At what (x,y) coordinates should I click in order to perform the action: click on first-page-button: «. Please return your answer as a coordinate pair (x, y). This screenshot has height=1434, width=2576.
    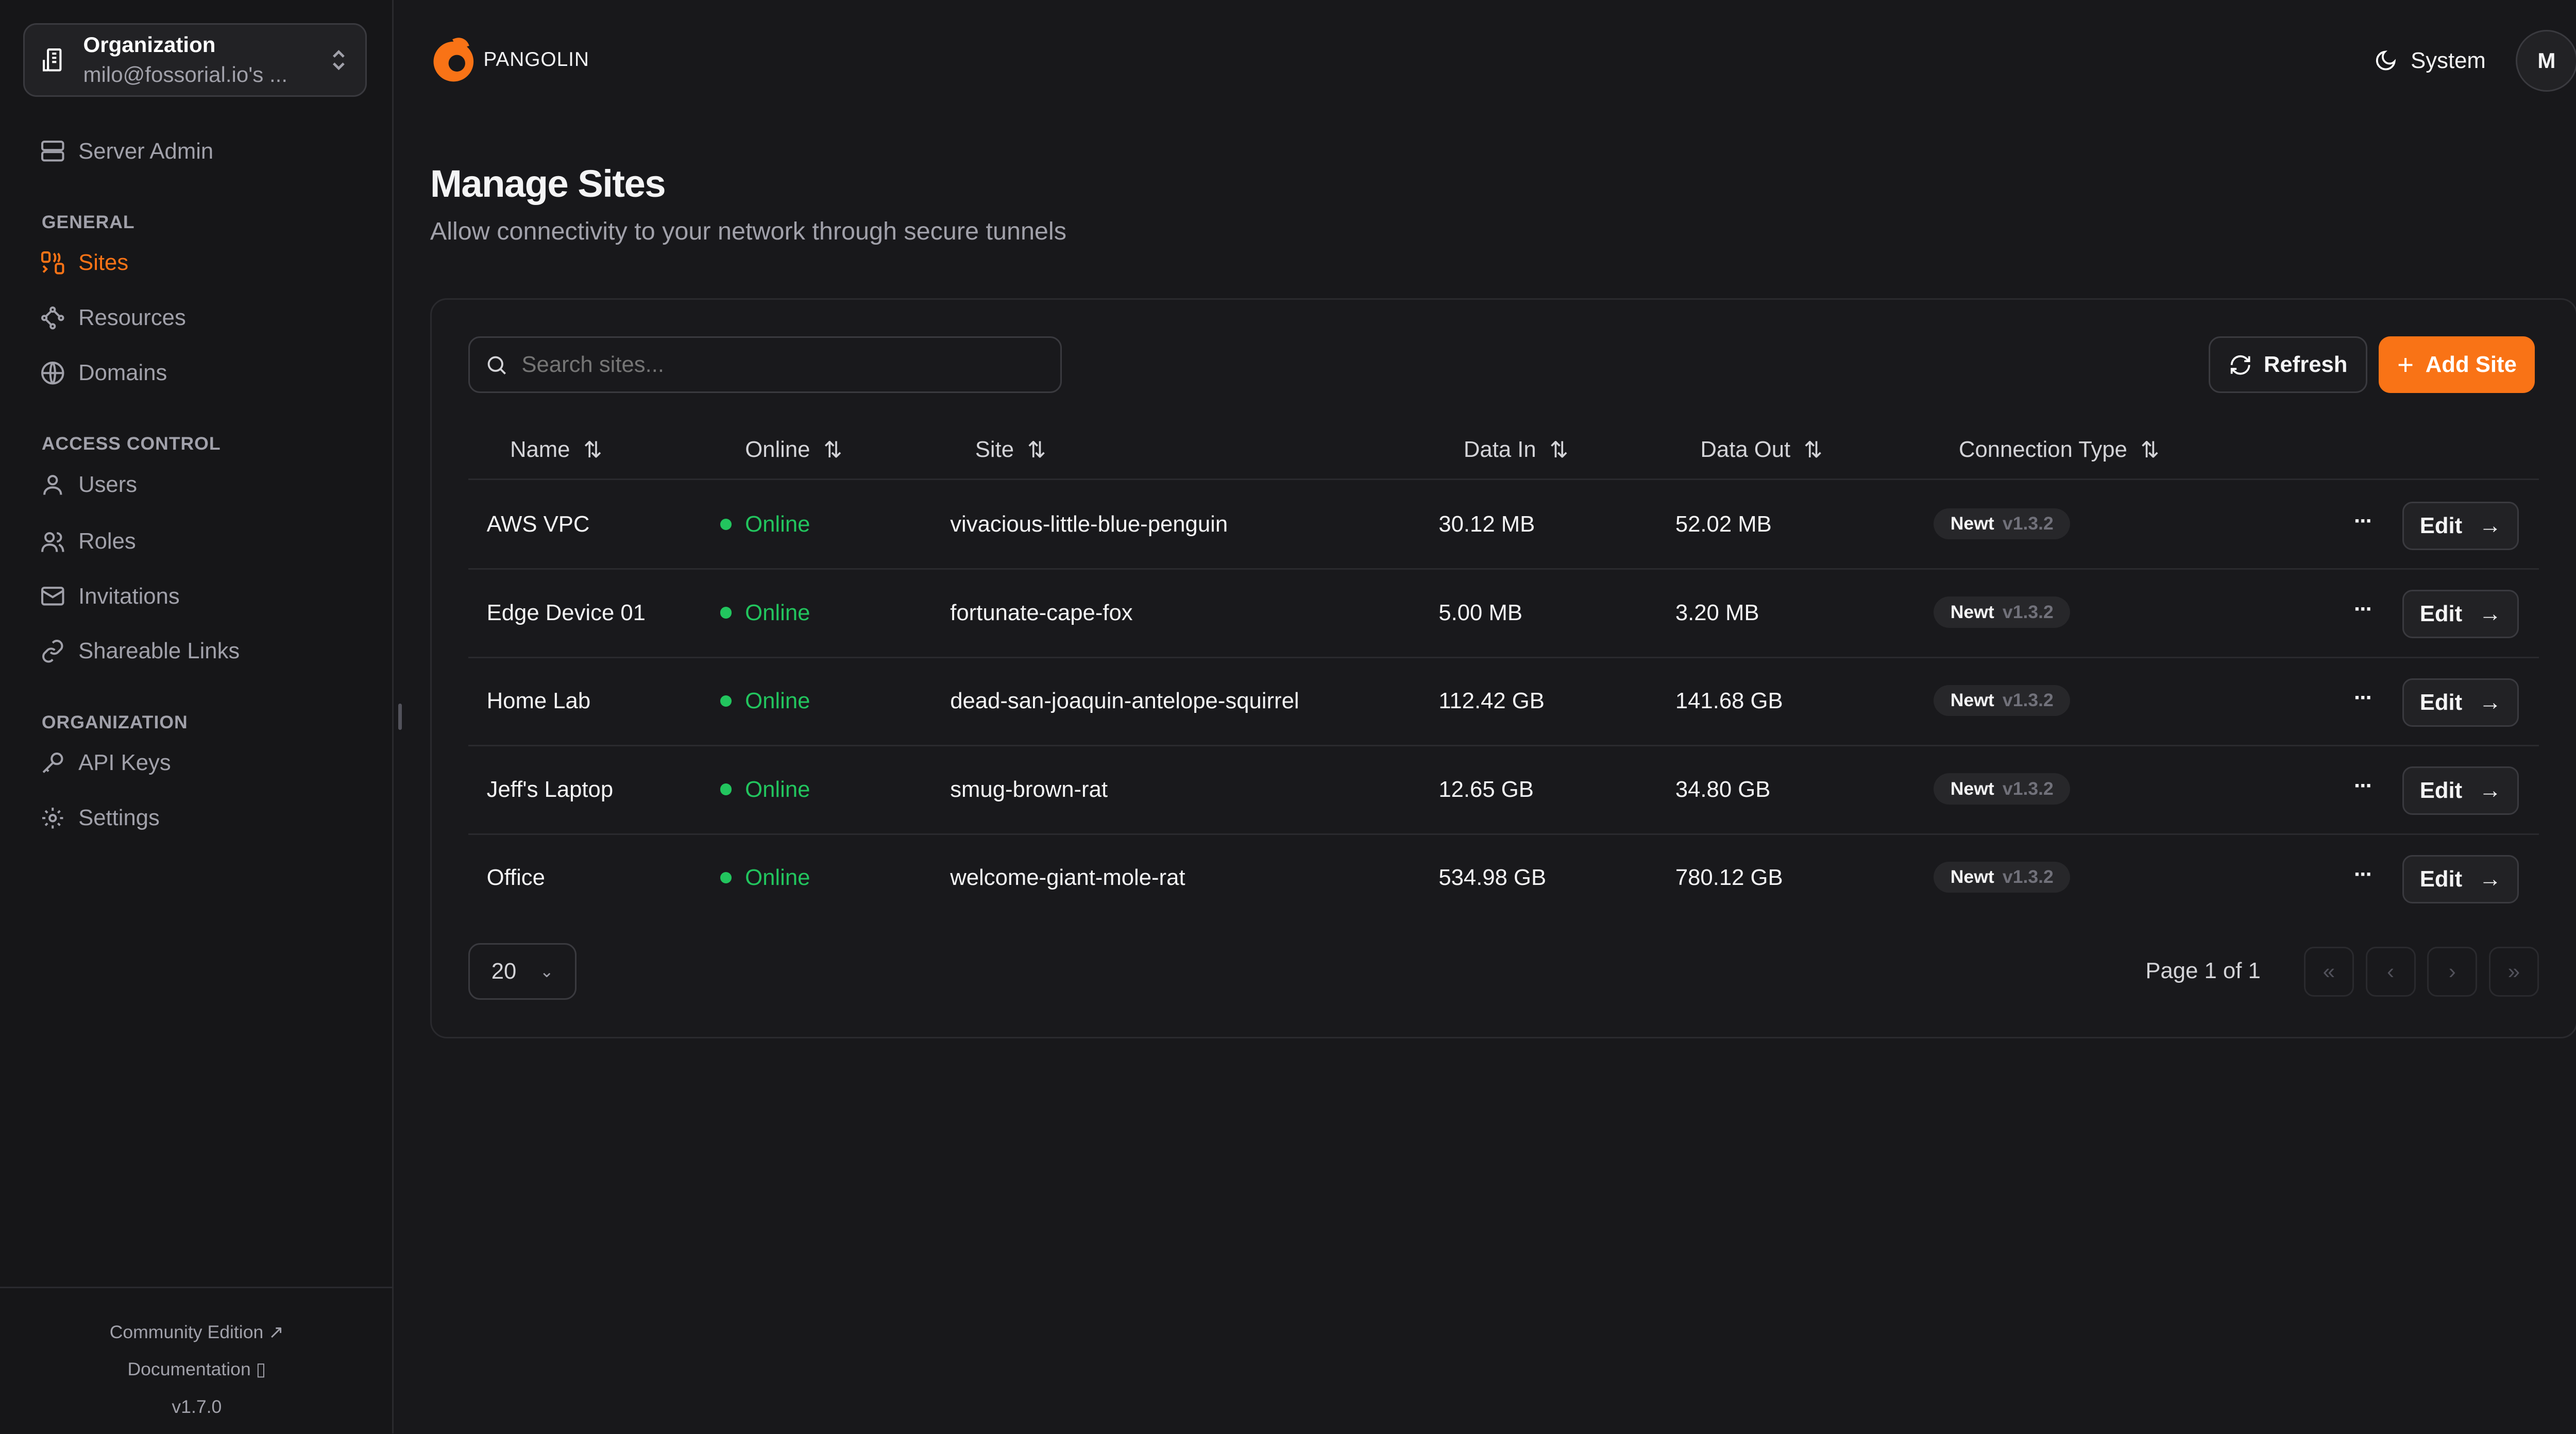
    Looking at the image, I should click on (2328, 971).